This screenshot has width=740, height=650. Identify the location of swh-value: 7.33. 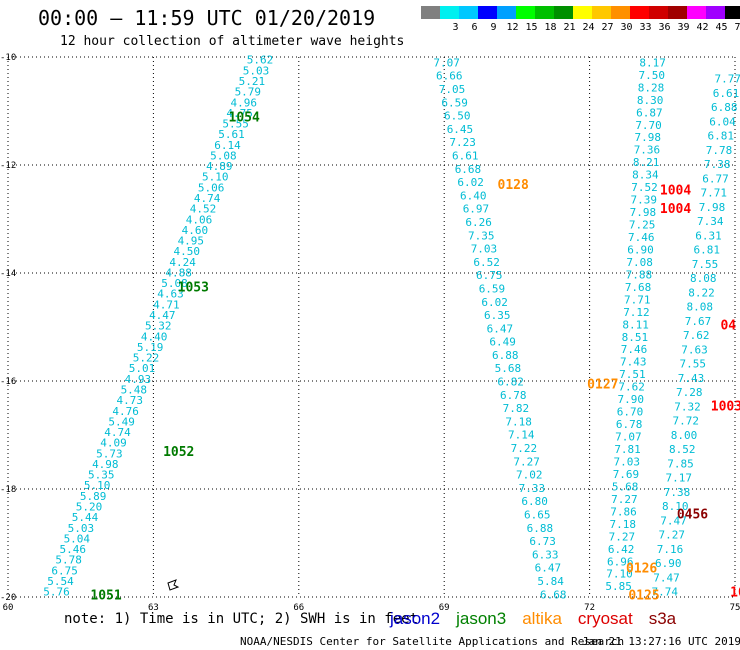
(532, 488).